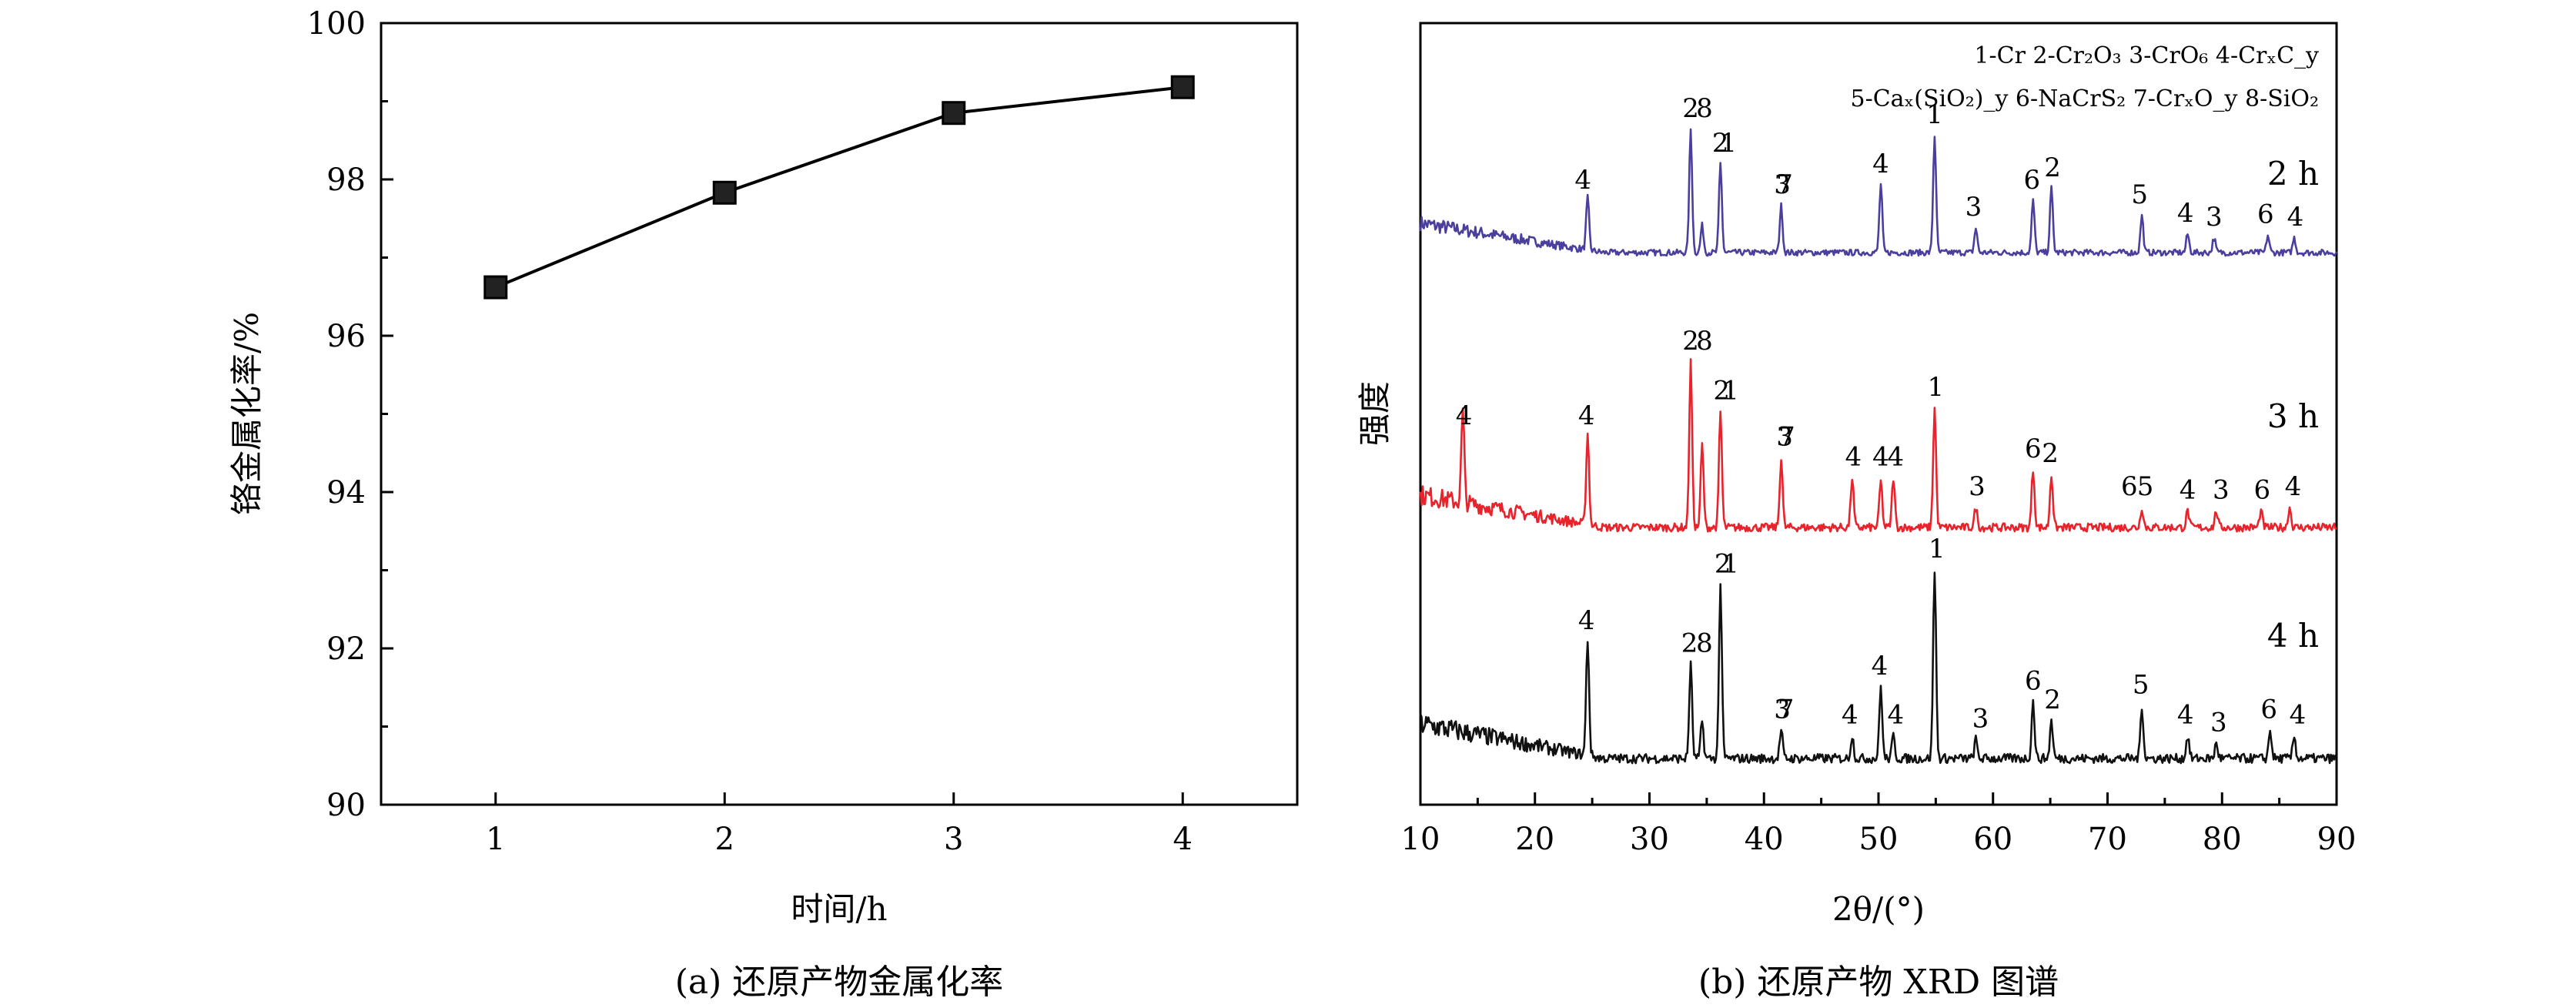 The width and height of the screenshot is (2576, 1008). Describe the element at coordinates (839, 824) in the screenshot. I see `x-ticks-a: 1 2 3 4` at that location.